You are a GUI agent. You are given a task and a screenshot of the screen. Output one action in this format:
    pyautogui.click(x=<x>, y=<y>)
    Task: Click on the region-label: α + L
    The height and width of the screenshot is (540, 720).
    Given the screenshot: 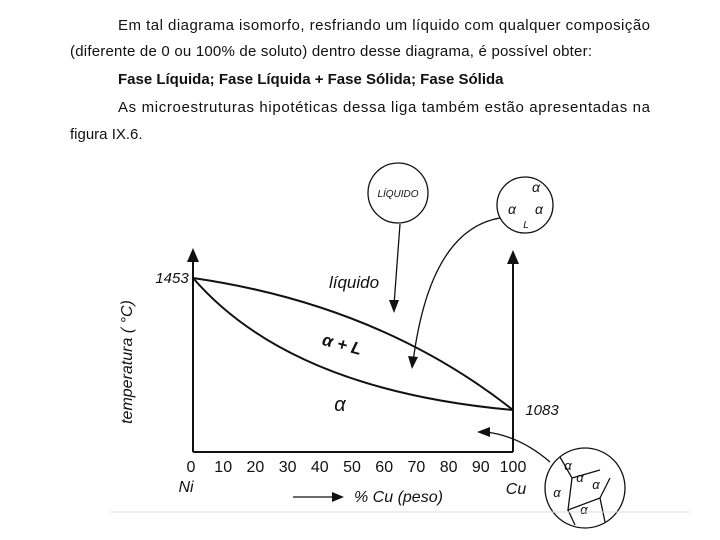 What is the action you would take?
    pyautogui.click(x=342, y=344)
    